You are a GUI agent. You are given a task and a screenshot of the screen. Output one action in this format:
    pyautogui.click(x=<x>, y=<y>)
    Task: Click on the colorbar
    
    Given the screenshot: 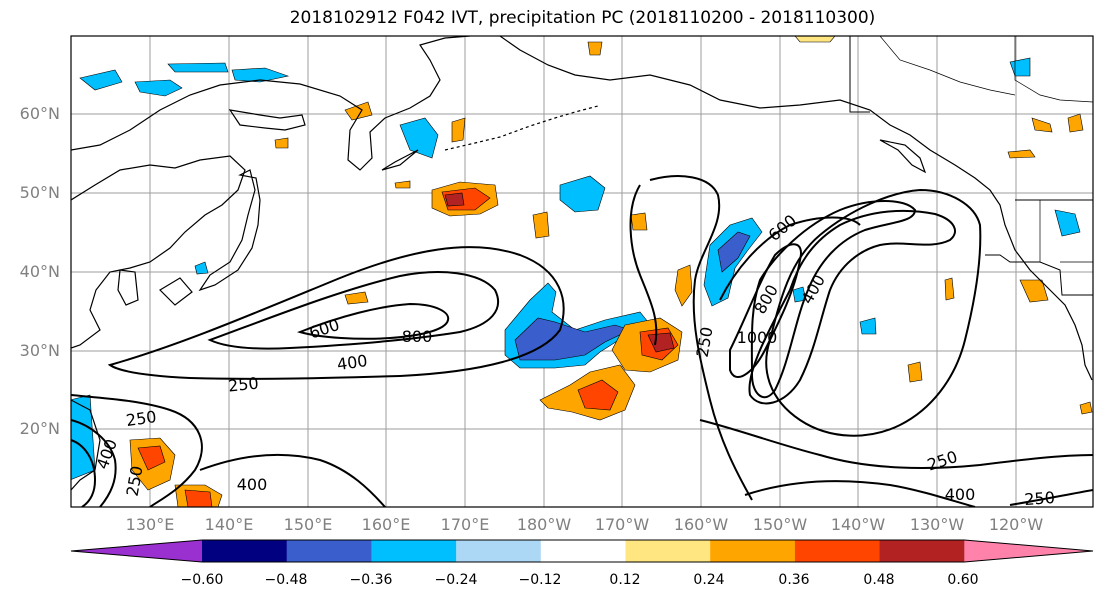 What is the action you would take?
    pyautogui.click(x=582, y=551)
    